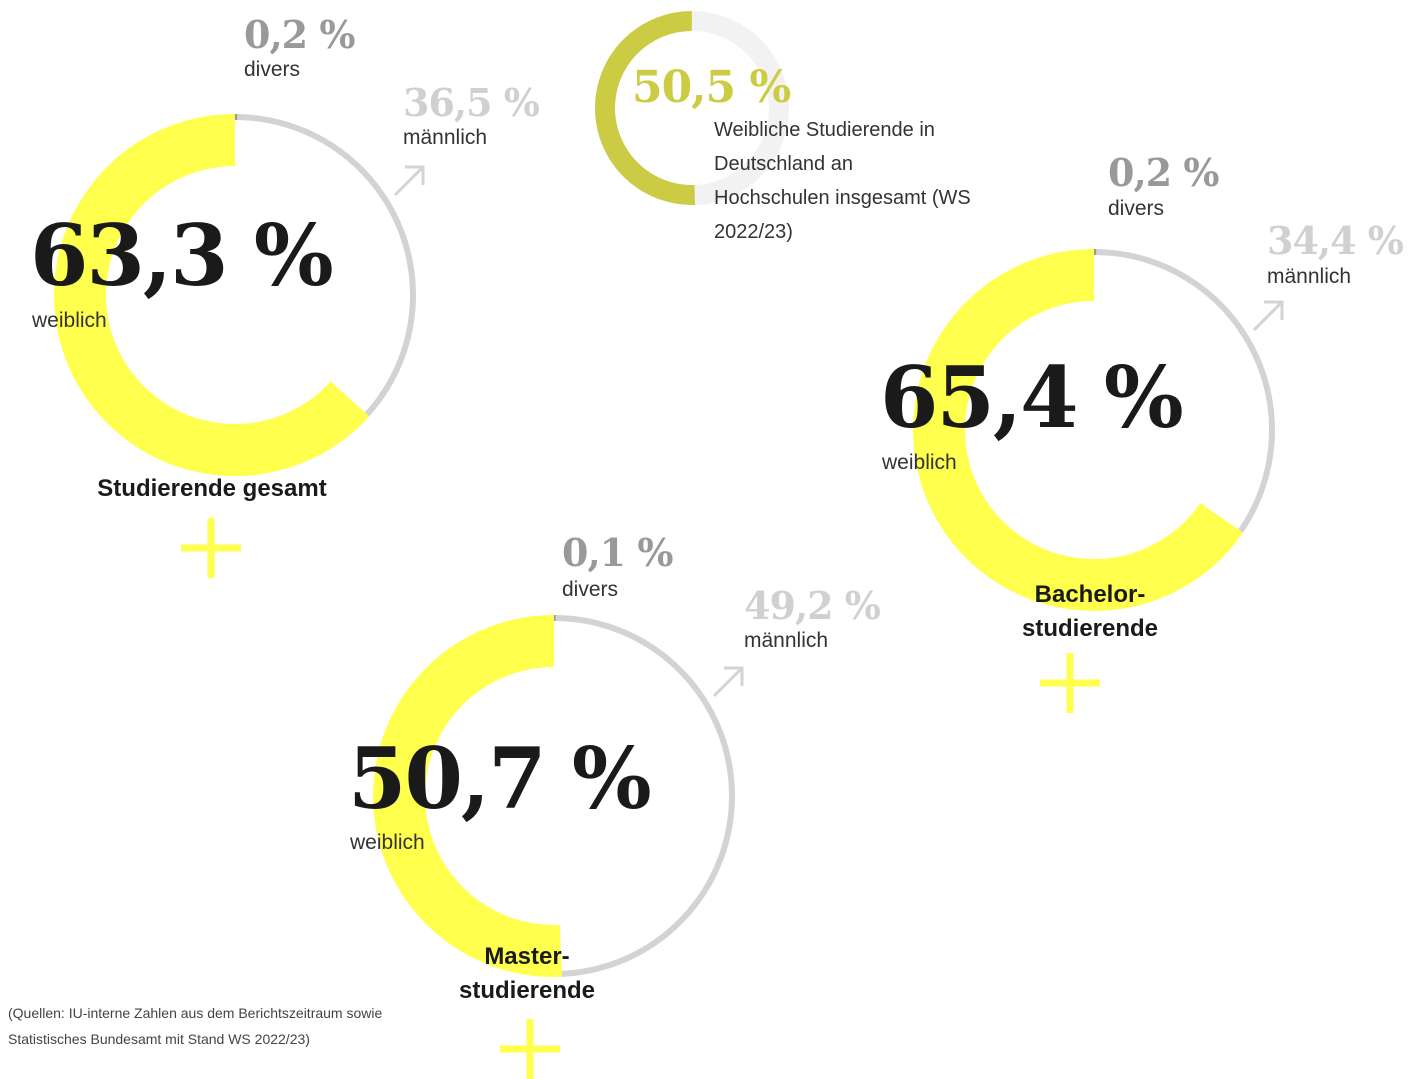 The width and height of the screenshot is (1426, 1079). What do you see at coordinates (500, 778) in the screenshot?
I see `female-value: 50,7 %` at bounding box center [500, 778].